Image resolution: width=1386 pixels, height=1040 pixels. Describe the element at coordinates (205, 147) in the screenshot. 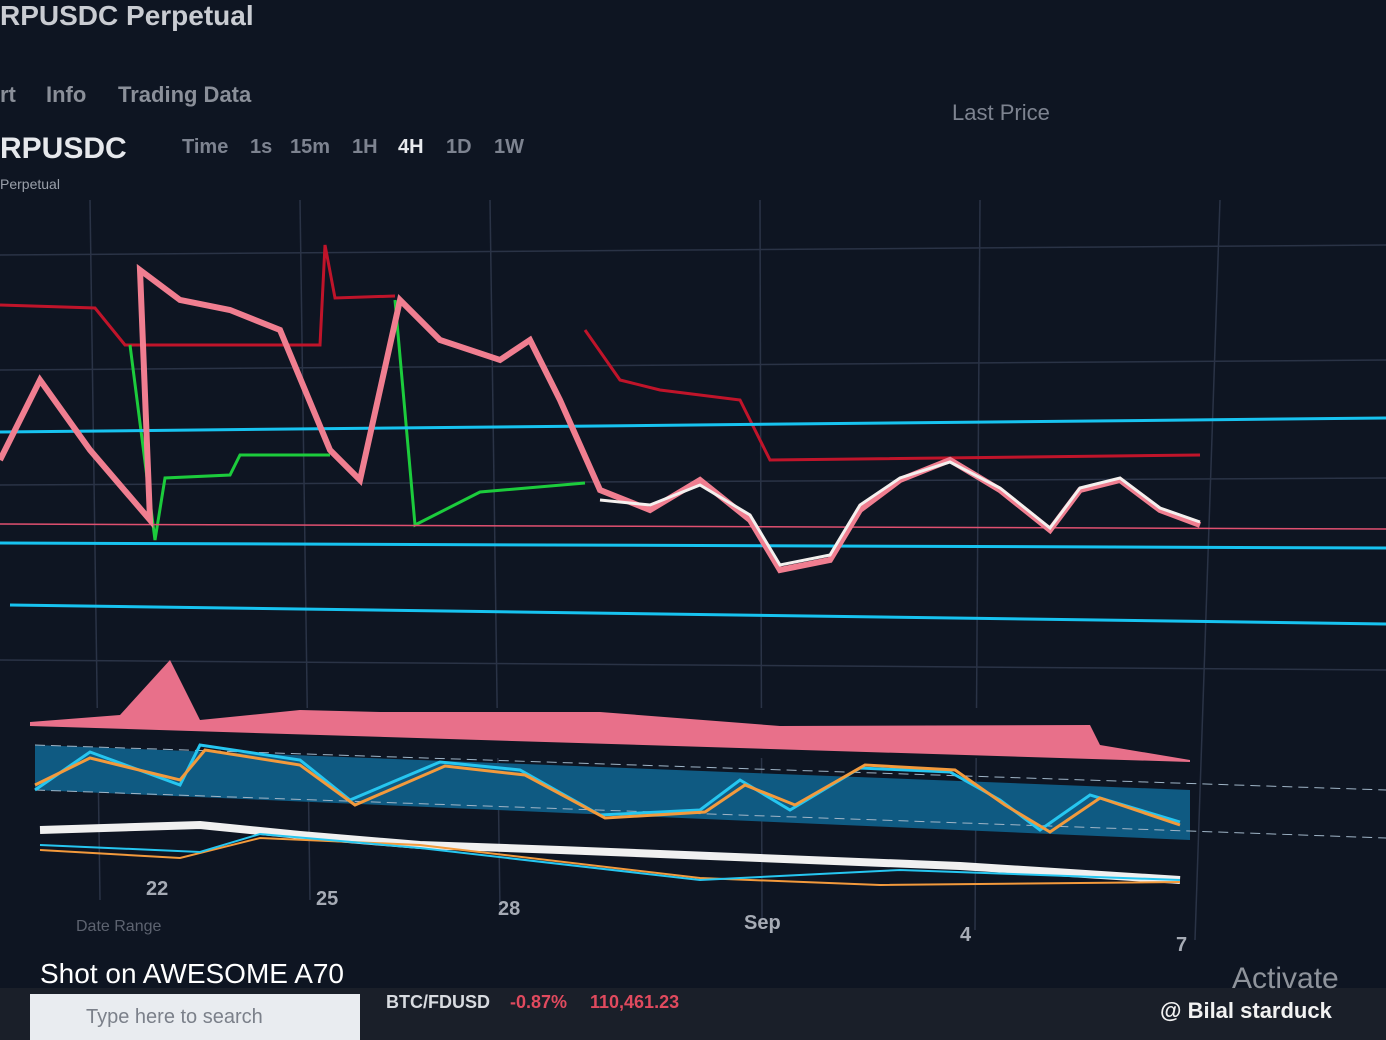

I see `interval: Time` at that location.